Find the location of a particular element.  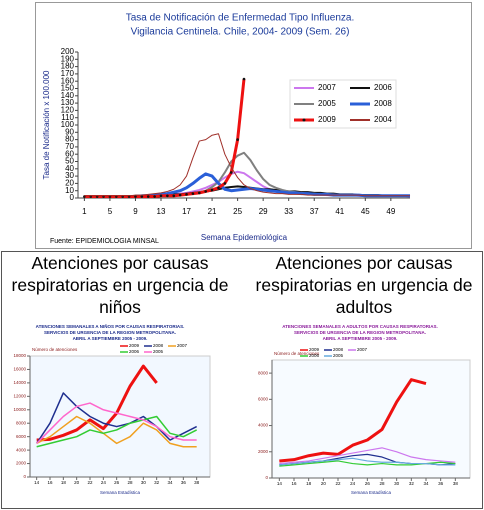

y-tick-label: 10 is located at coordinates (69, 190).